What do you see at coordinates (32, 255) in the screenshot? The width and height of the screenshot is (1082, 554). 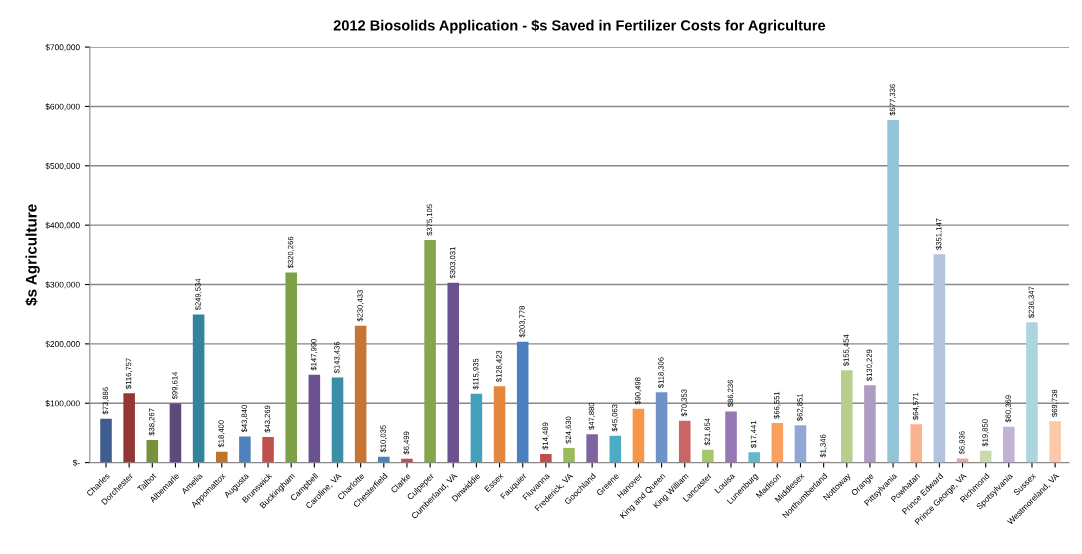 I see `y-axis-title: $s Agriculture` at bounding box center [32, 255].